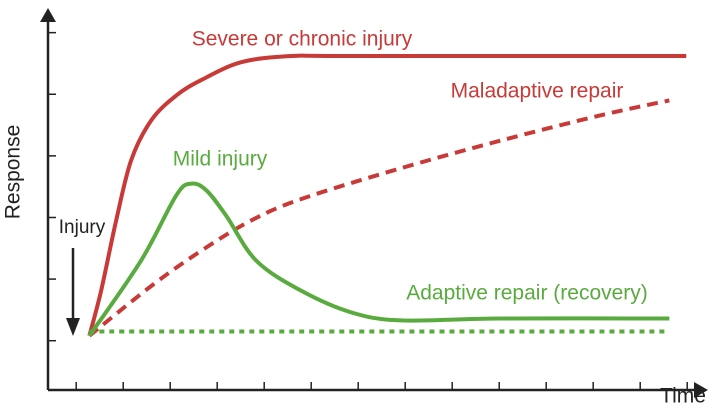  What do you see at coordinates (220, 159) in the screenshot?
I see `series-label: Mild injury` at bounding box center [220, 159].